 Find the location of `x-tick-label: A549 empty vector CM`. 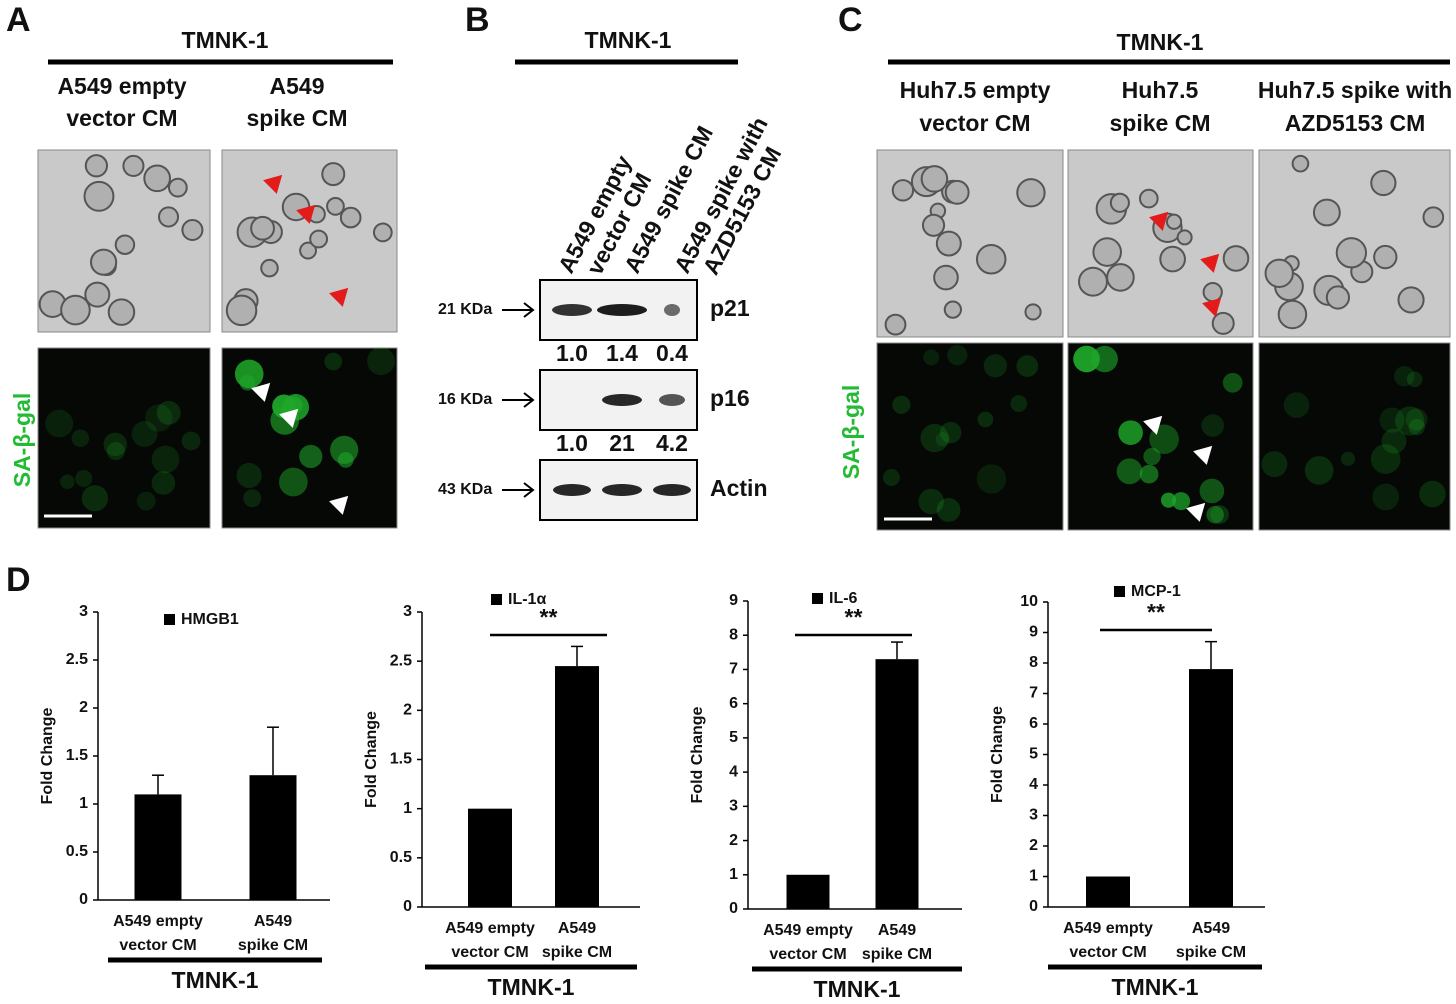

x-tick-label: A549 empty vector CM is located at coordinates (158, 933).